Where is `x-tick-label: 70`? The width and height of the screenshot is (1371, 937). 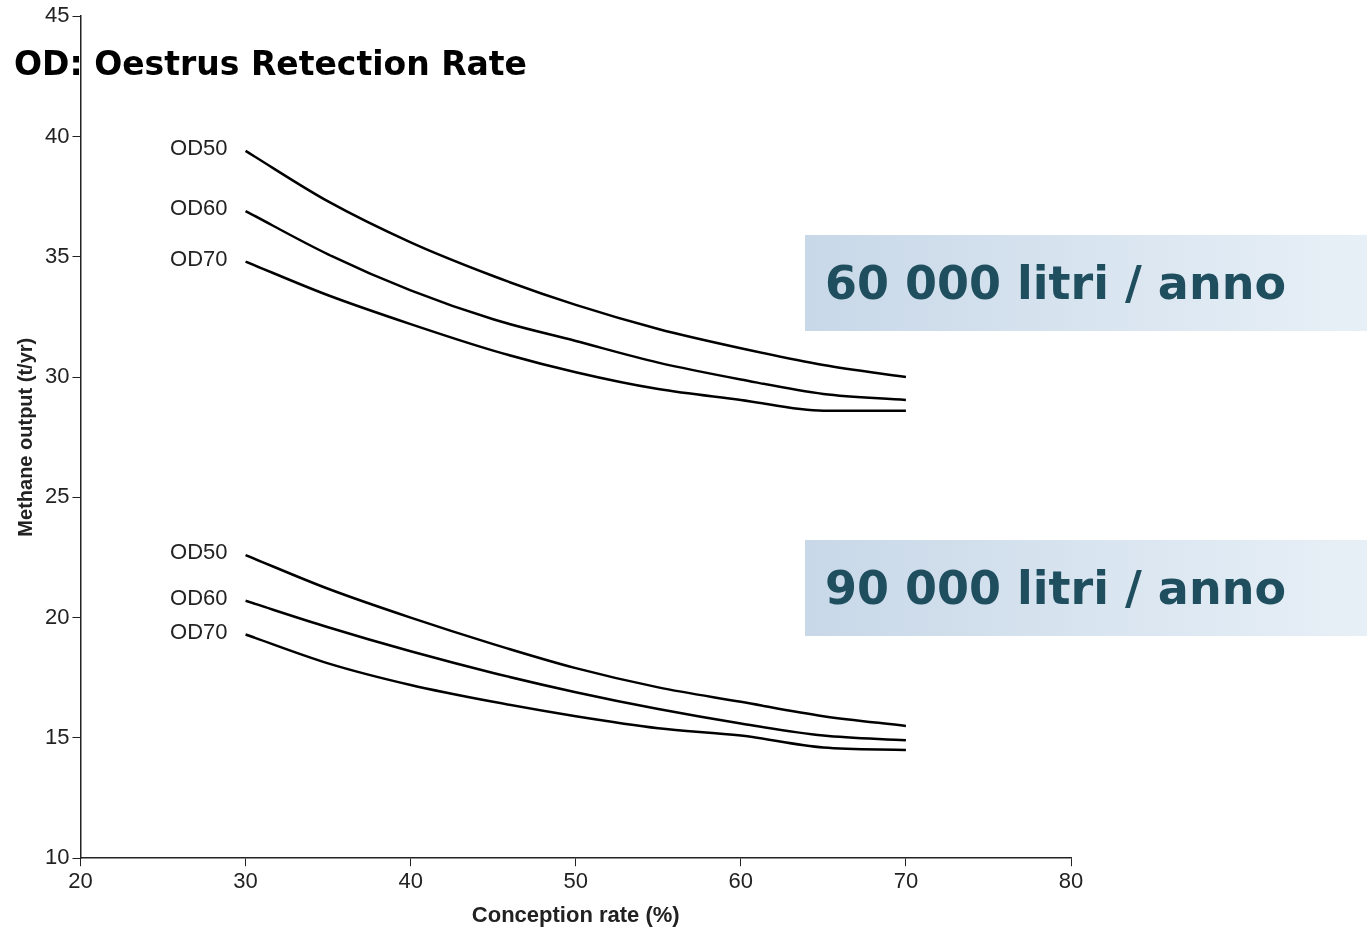 x-tick-label: 70 is located at coordinates (906, 881).